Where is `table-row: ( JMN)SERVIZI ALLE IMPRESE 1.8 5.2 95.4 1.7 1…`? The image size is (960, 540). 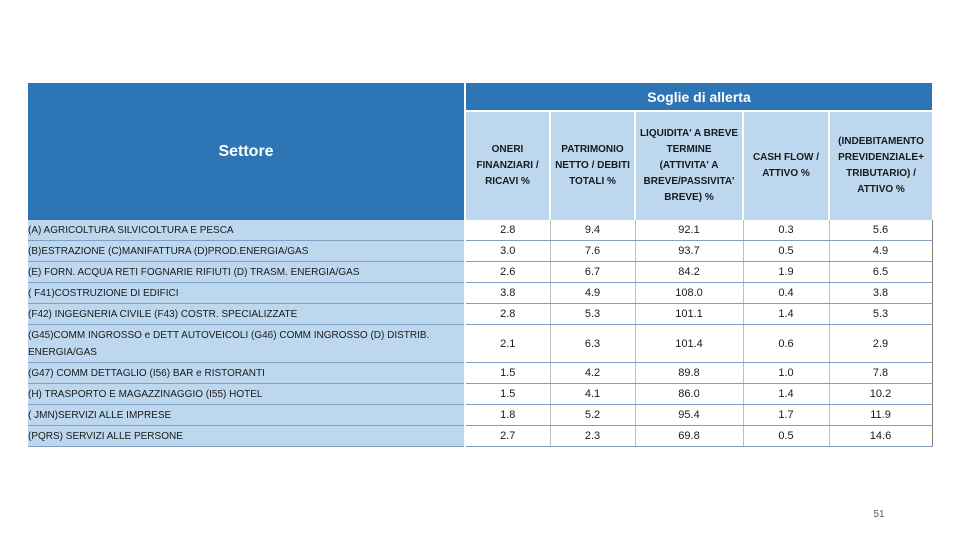
table-row: ( JMN)SERVIZI ALLE IMPRESE 1.8 5.2 95.4 1.7 1… is located at coordinates (480, 415).